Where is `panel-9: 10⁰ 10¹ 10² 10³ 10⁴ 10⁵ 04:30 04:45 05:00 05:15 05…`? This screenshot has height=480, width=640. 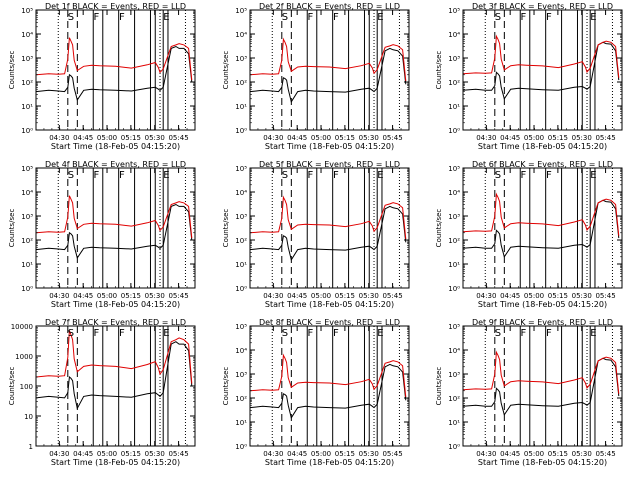 panel-9: 10⁰ 10¹ 10² 10³ 10⁴ 10⁵ 04:30 04:45 05:00 05:15 05… is located at coordinates (529, 392).